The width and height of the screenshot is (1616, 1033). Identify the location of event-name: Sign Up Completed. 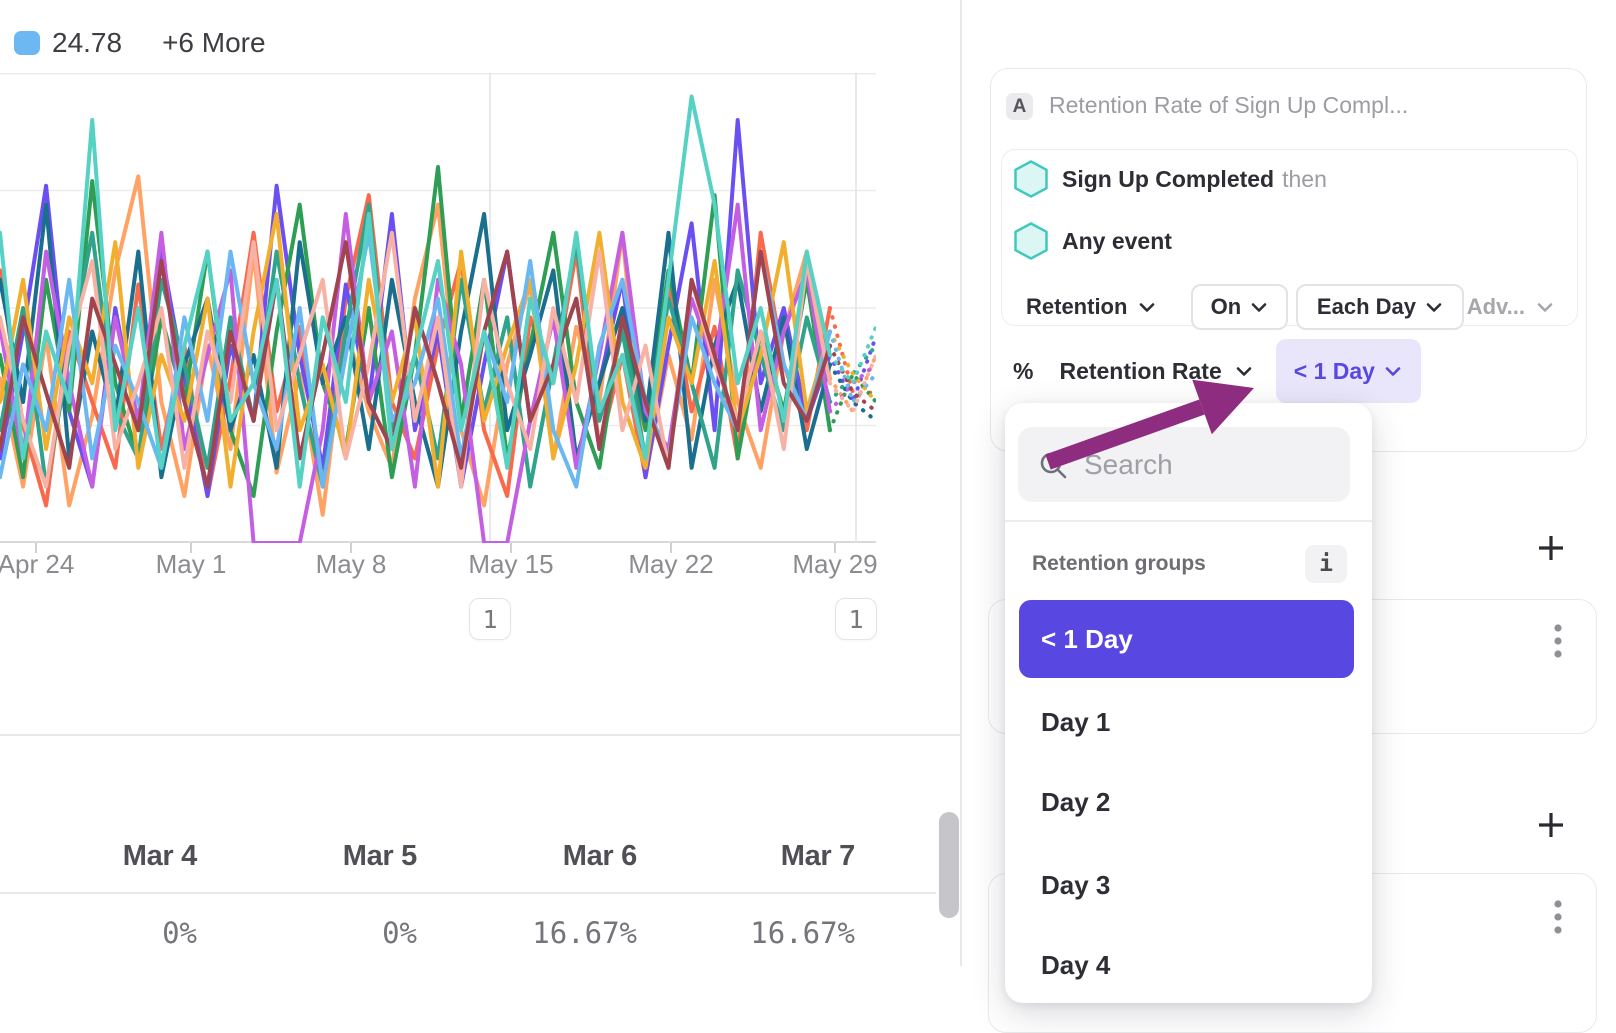
(1168, 178).